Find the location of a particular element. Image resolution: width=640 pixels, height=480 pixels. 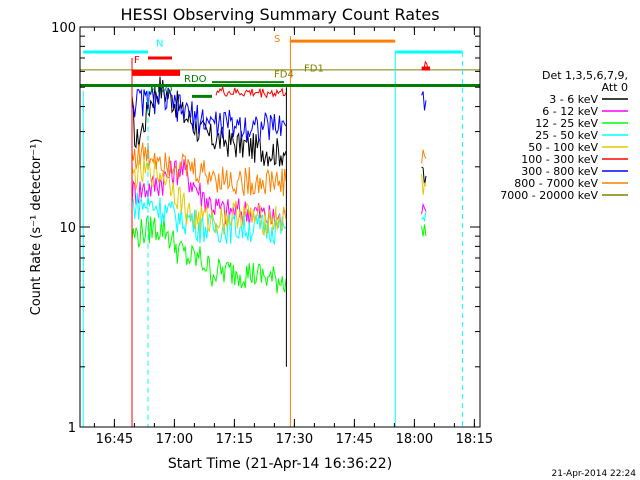

x-tick-label: 17:30 is located at coordinates (294, 439).